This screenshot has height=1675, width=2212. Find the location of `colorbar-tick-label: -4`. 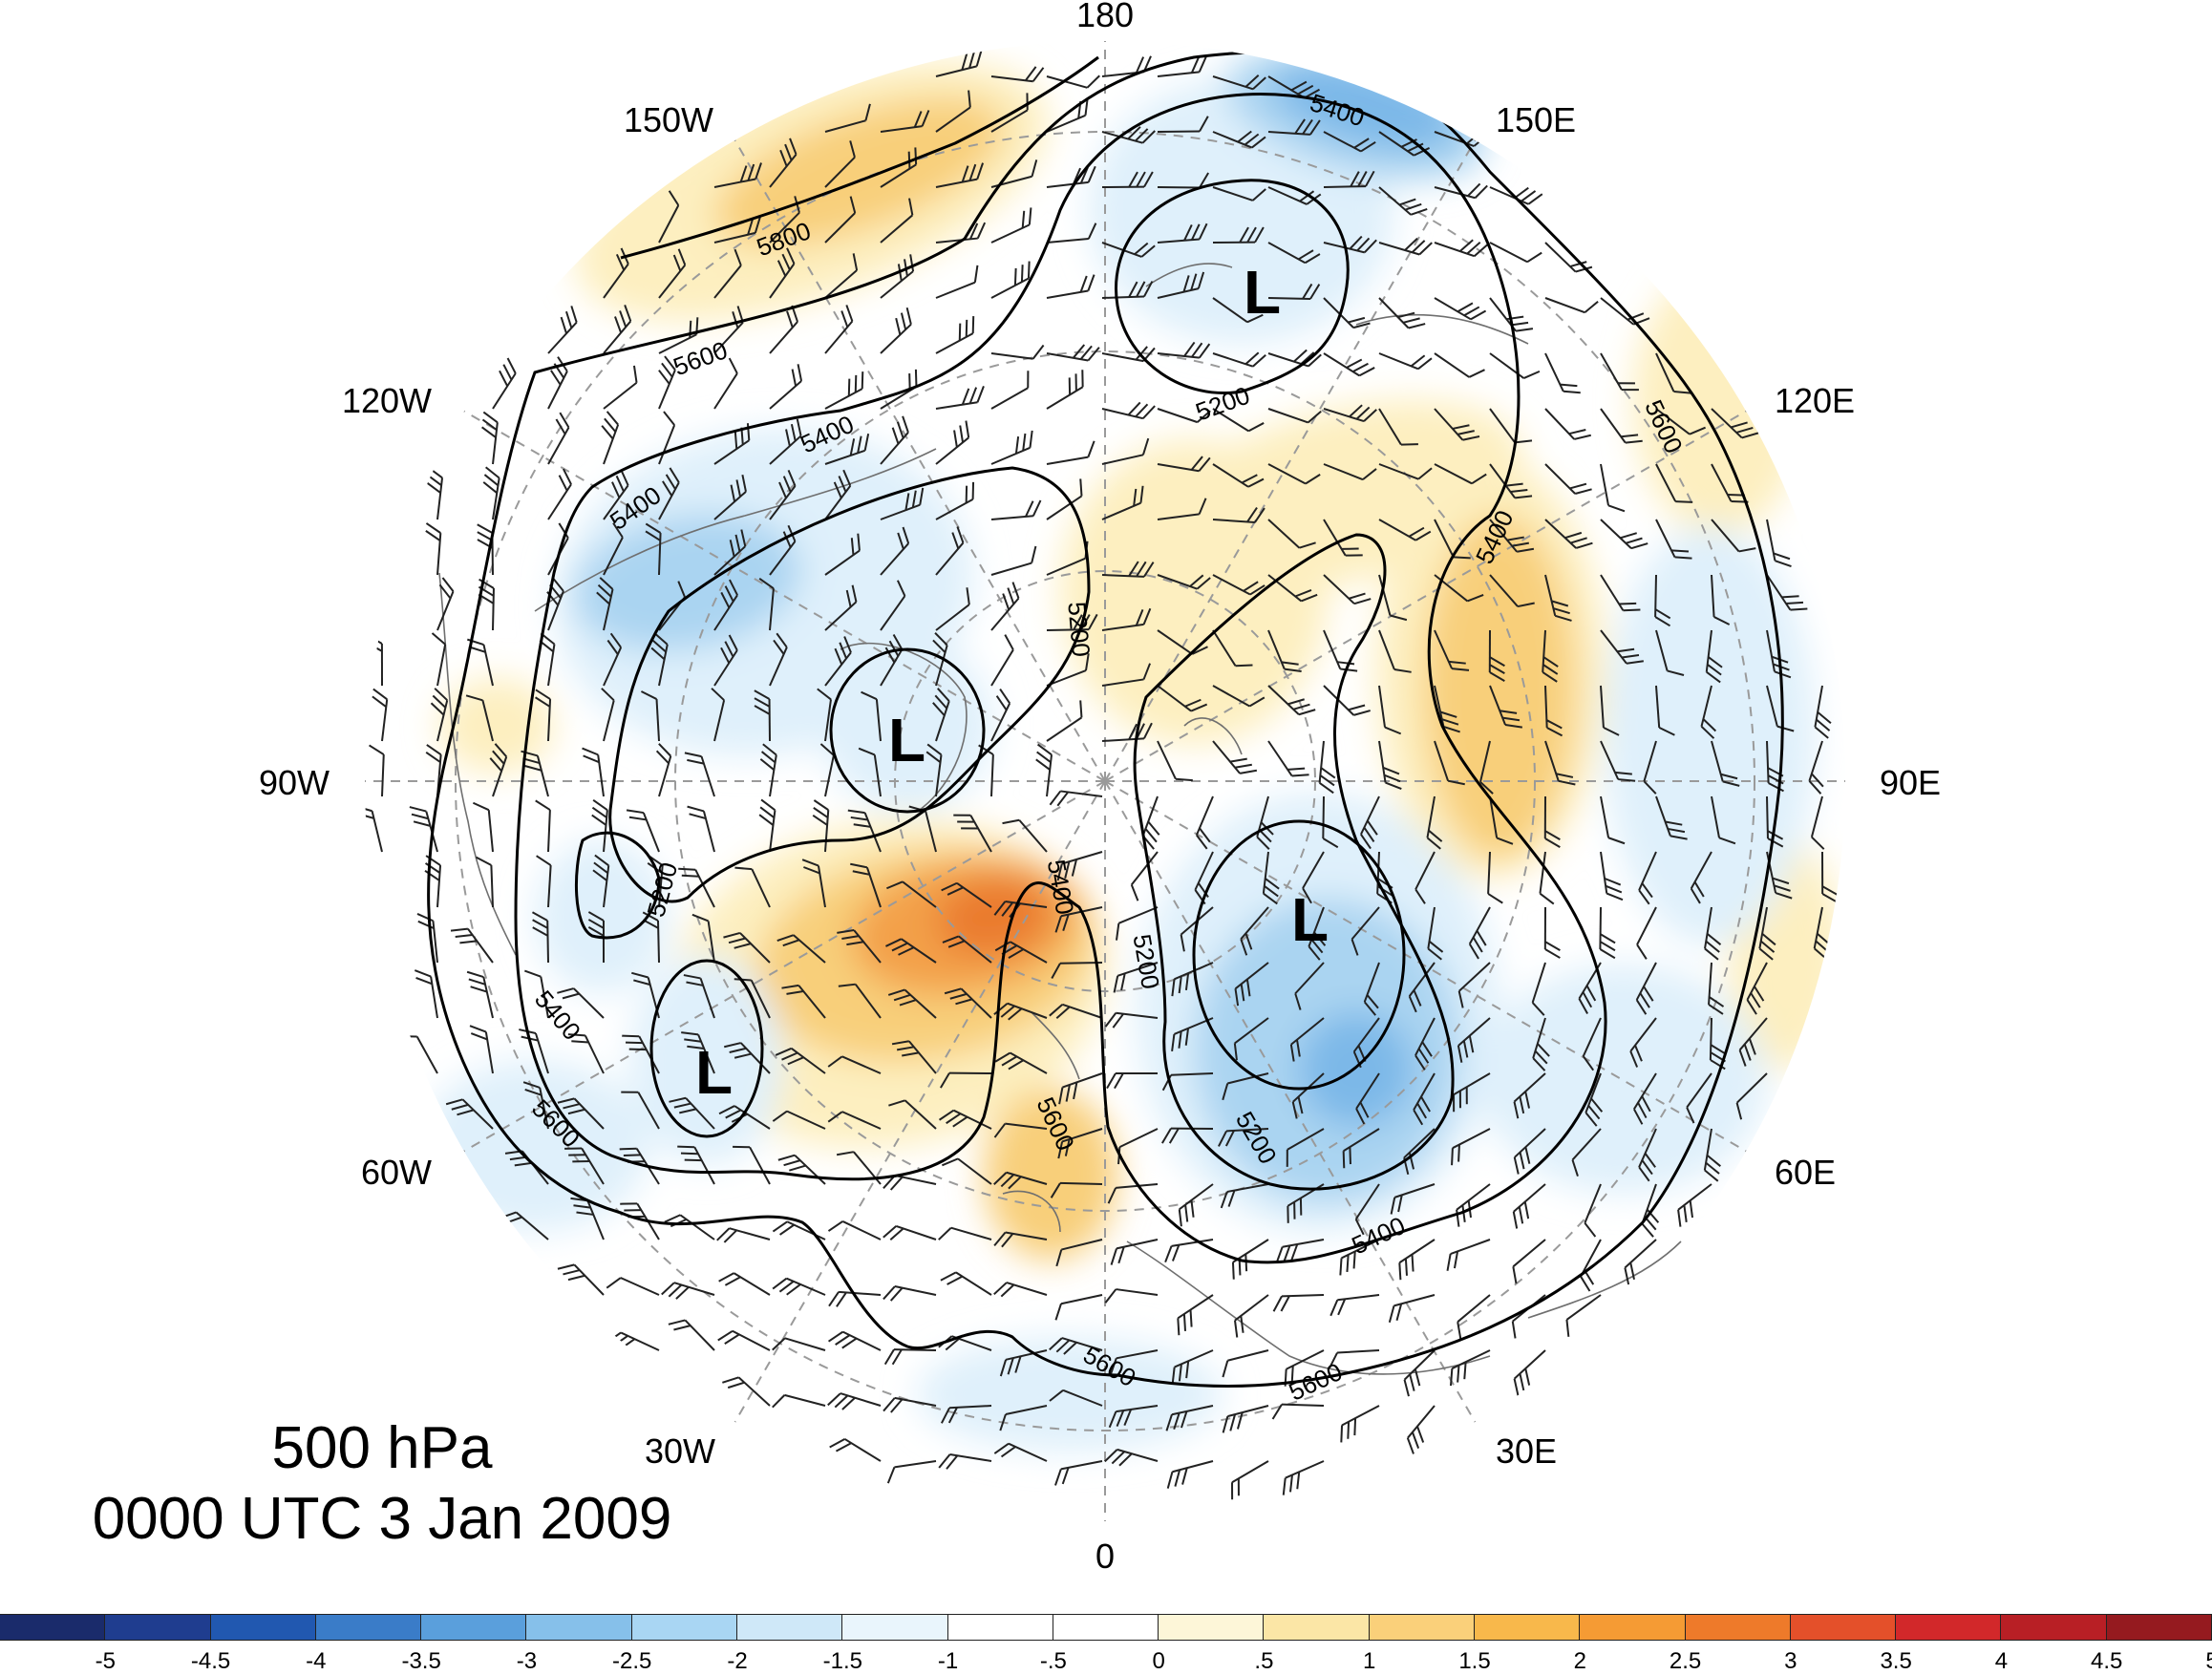

colorbar-tick-label: -4 is located at coordinates (316, 1662).